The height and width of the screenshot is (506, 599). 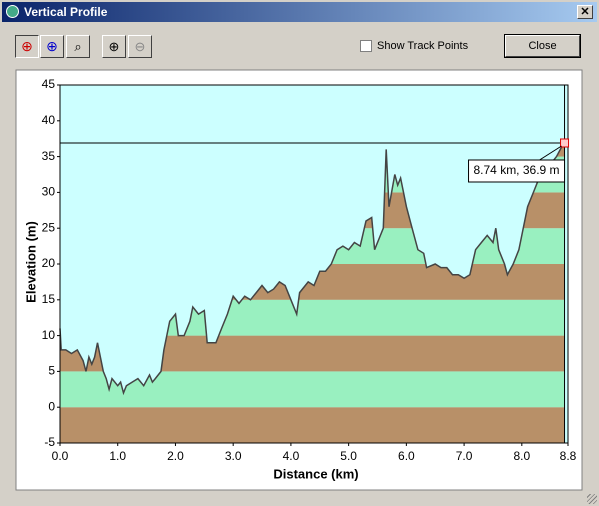 What do you see at coordinates (568, 456) in the screenshot?
I see `x-tick-label: 8.8` at bounding box center [568, 456].